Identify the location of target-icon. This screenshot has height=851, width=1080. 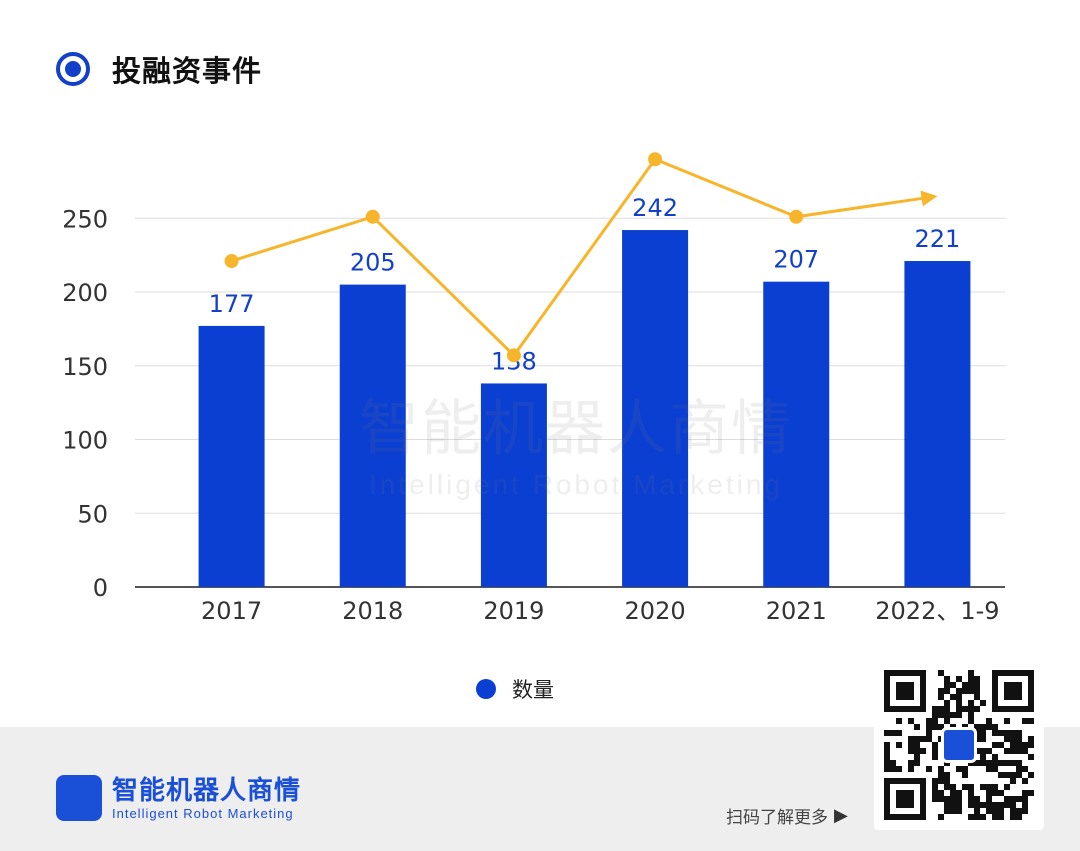
(73, 69).